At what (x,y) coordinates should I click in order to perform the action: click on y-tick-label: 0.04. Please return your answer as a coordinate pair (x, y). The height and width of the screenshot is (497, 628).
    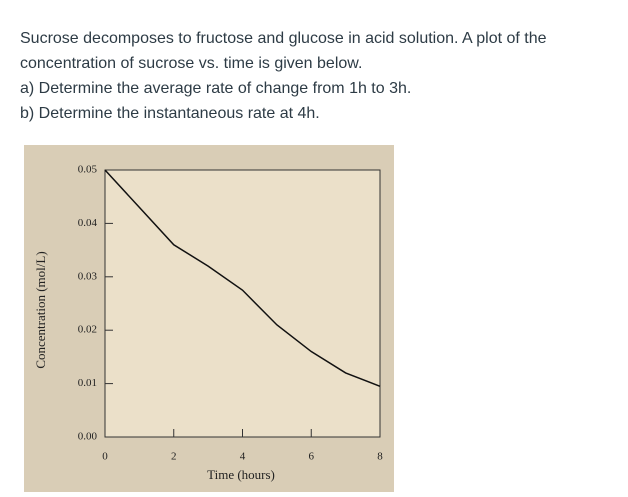
    Looking at the image, I should click on (88, 223).